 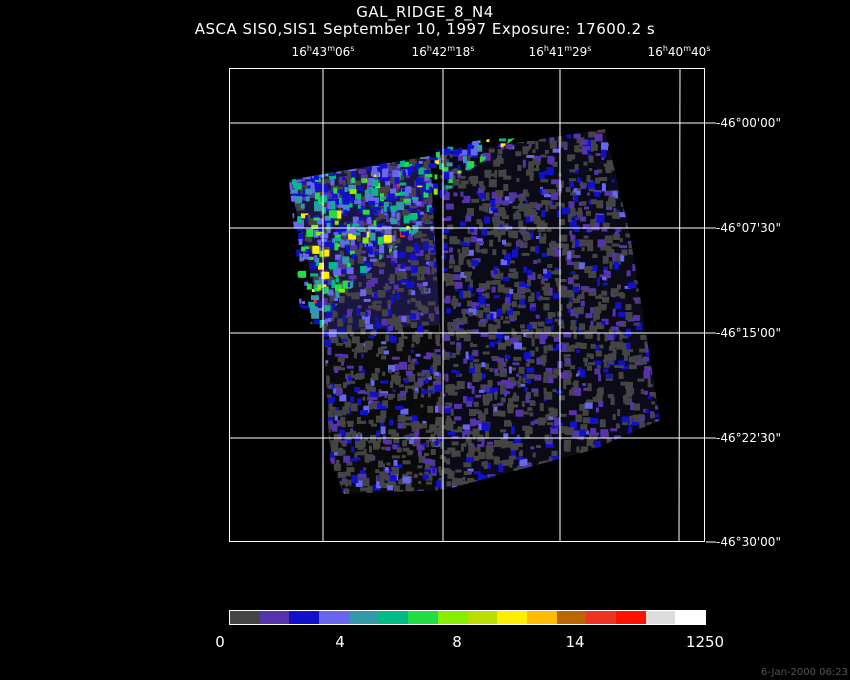 I want to click on colorbar-segment, so click(x=423, y=617).